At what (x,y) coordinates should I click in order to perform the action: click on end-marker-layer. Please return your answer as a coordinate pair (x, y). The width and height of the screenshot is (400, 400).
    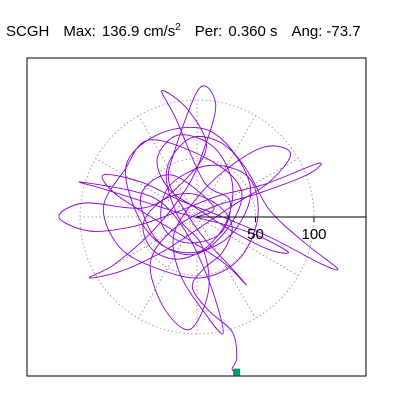
    Looking at the image, I should click on (237, 372).